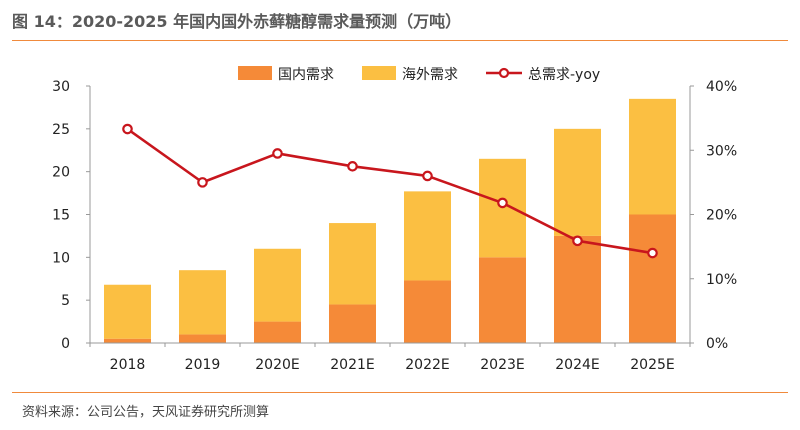 The image size is (800, 430). What do you see at coordinates (721, 87) in the screenshot?
I see `right-tick-label: 40%` at bounding box center [721, 87].